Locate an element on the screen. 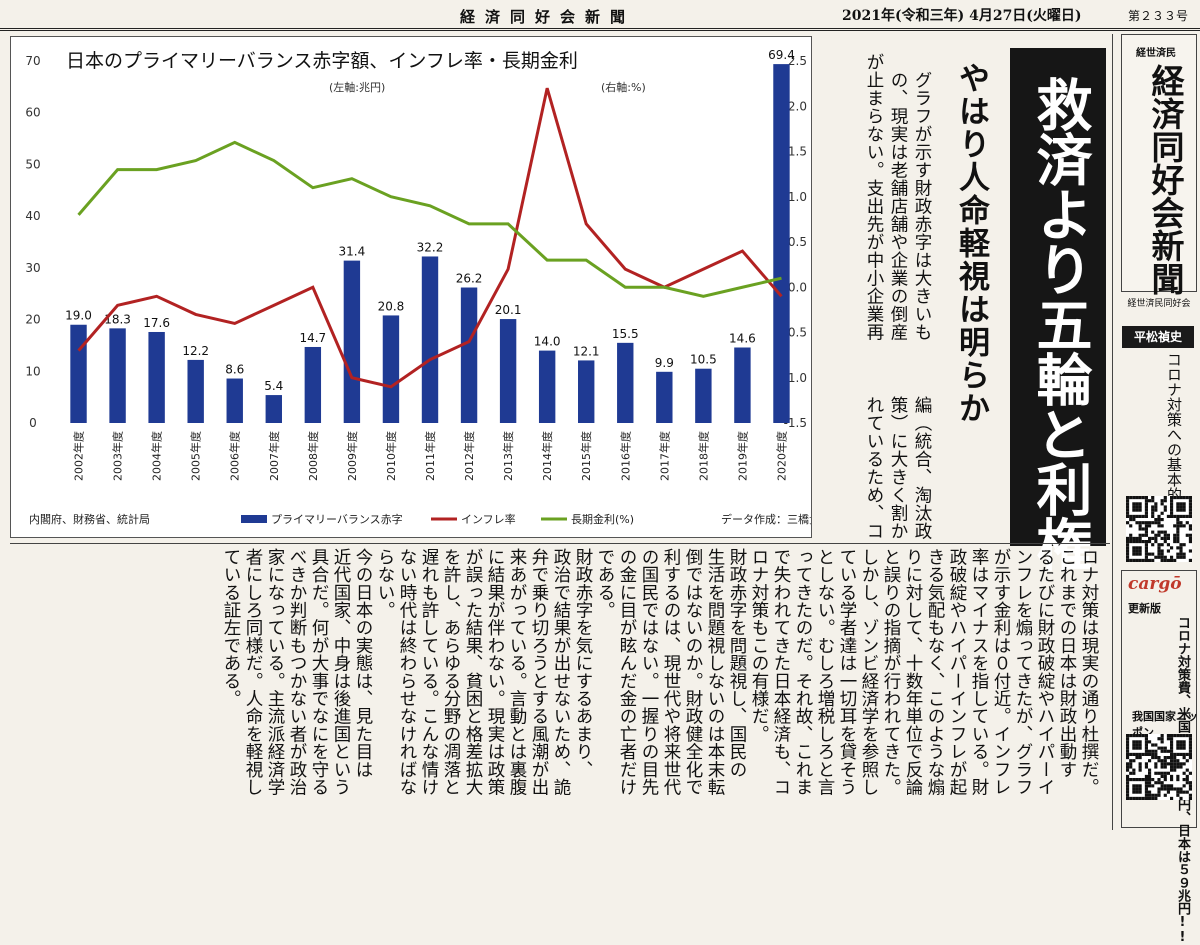 The width and height of the screenshot is (1200, 945). author-badge: 平松禎史 is located at coordinates (1158, 337).